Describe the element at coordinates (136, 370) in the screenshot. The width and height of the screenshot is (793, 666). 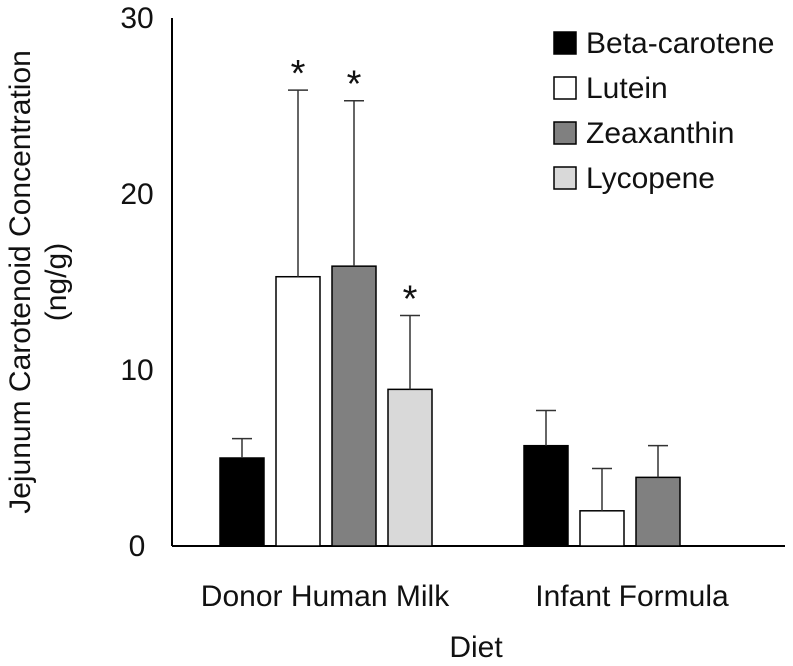
I see `y-tick-label: 10` at that location.